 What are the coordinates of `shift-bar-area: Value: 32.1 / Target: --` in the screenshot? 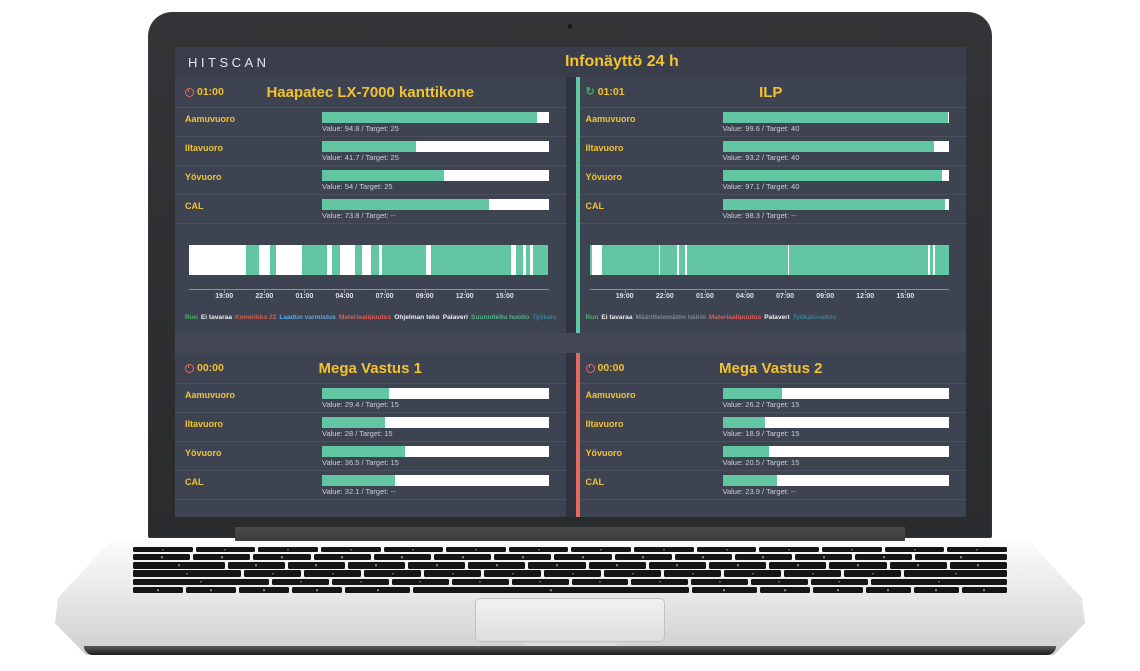 It's located at (435, 485).